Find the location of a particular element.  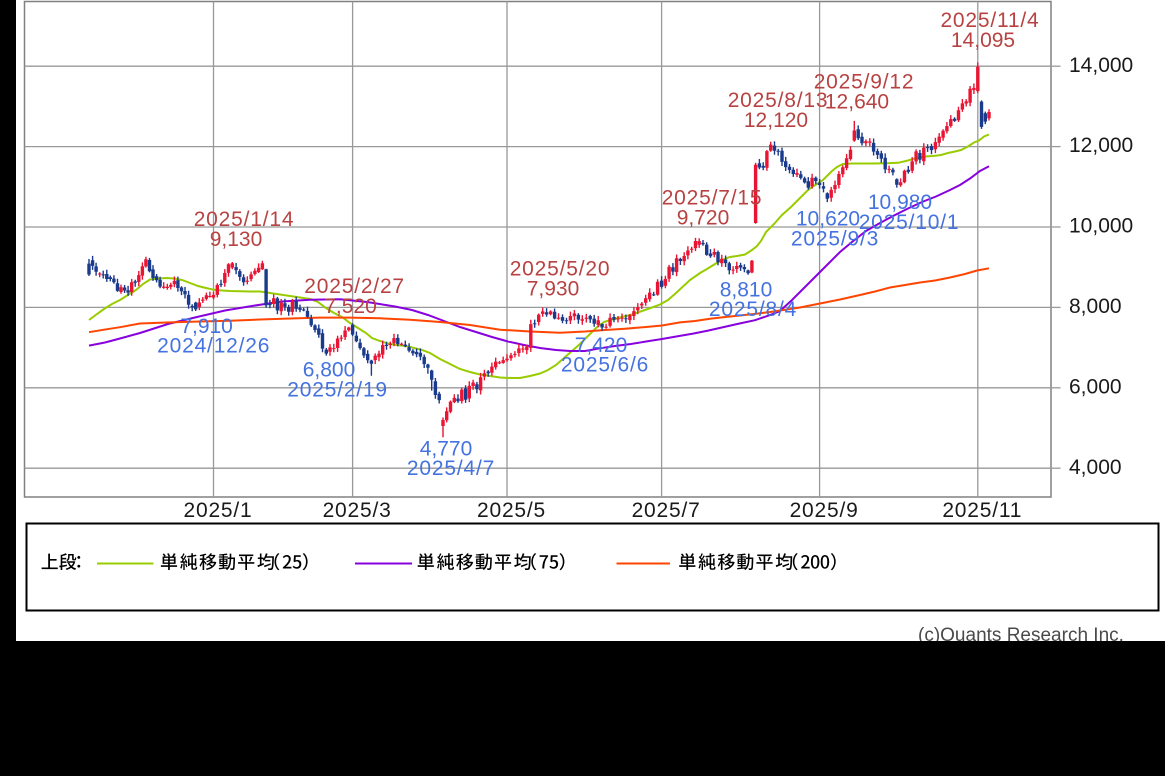

svg-text: 2025/8/4 is located at coordinates (753, 309).